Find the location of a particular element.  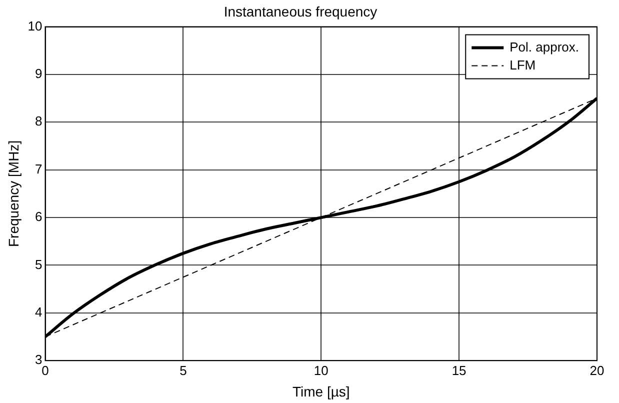

x-tick-label: 5 is located at coordinates (183, 370).